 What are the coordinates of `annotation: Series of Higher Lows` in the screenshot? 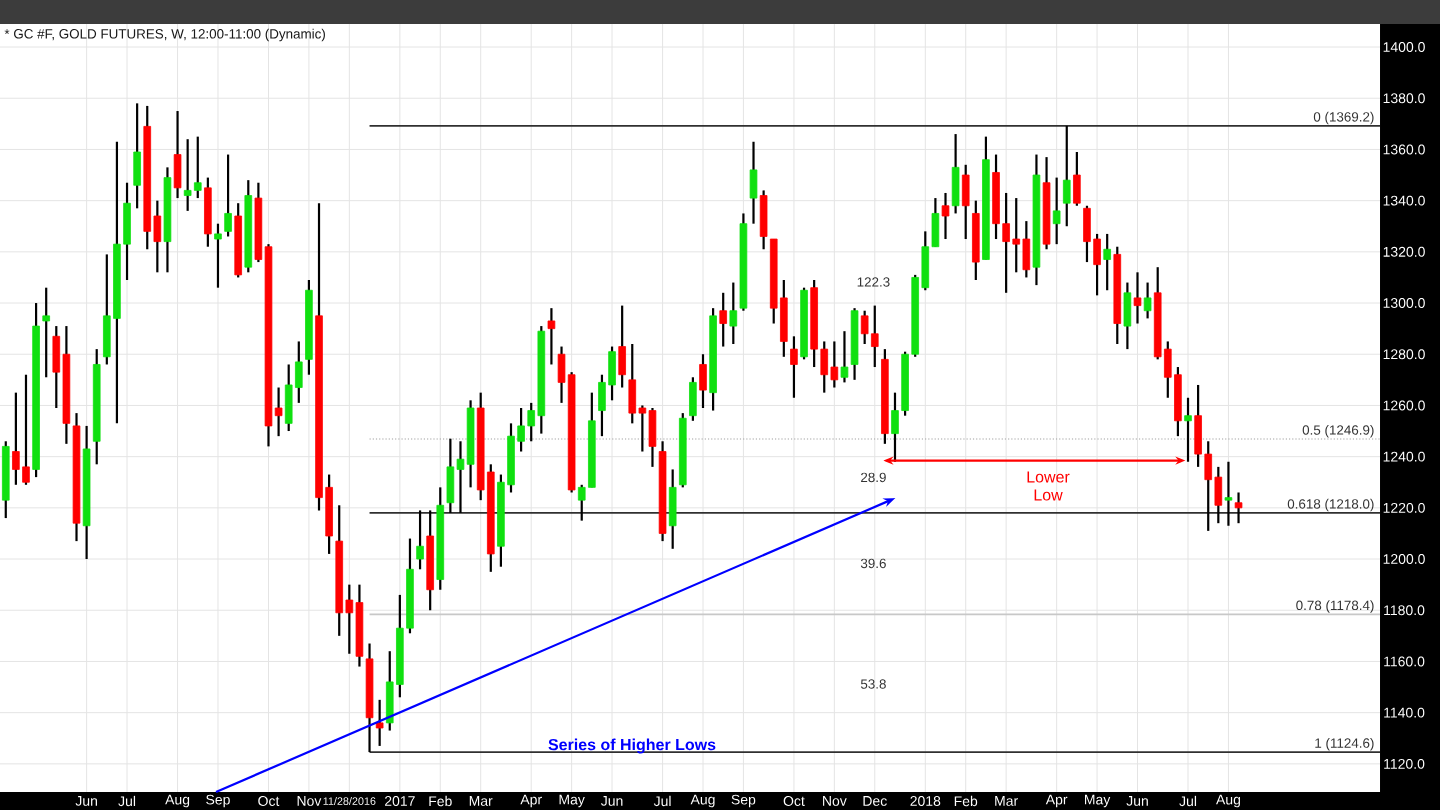 It's located at (632, 746).